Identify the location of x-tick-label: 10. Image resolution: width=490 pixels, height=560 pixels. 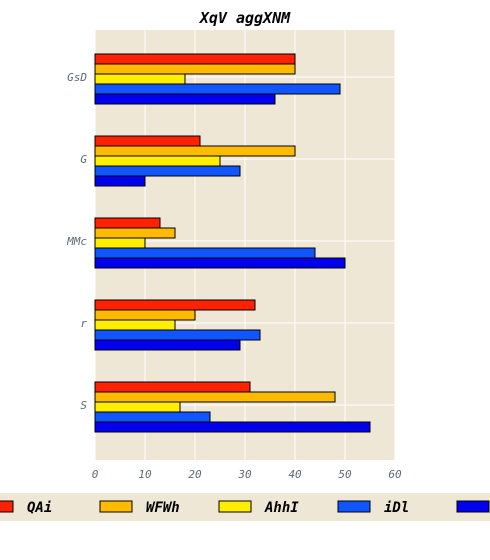
(145, 474).